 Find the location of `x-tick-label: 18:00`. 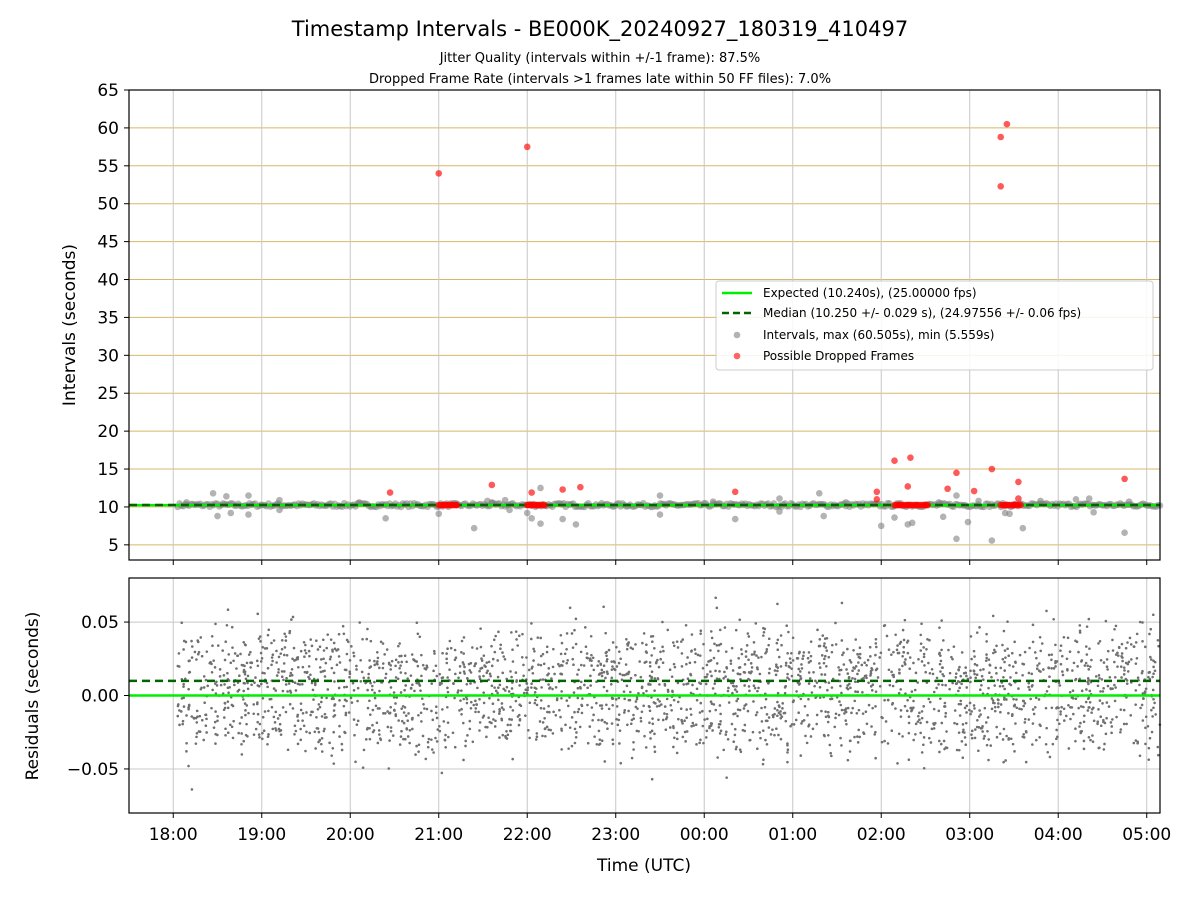

x-tick-label: 18:00 is located at coordinates (173, 835).